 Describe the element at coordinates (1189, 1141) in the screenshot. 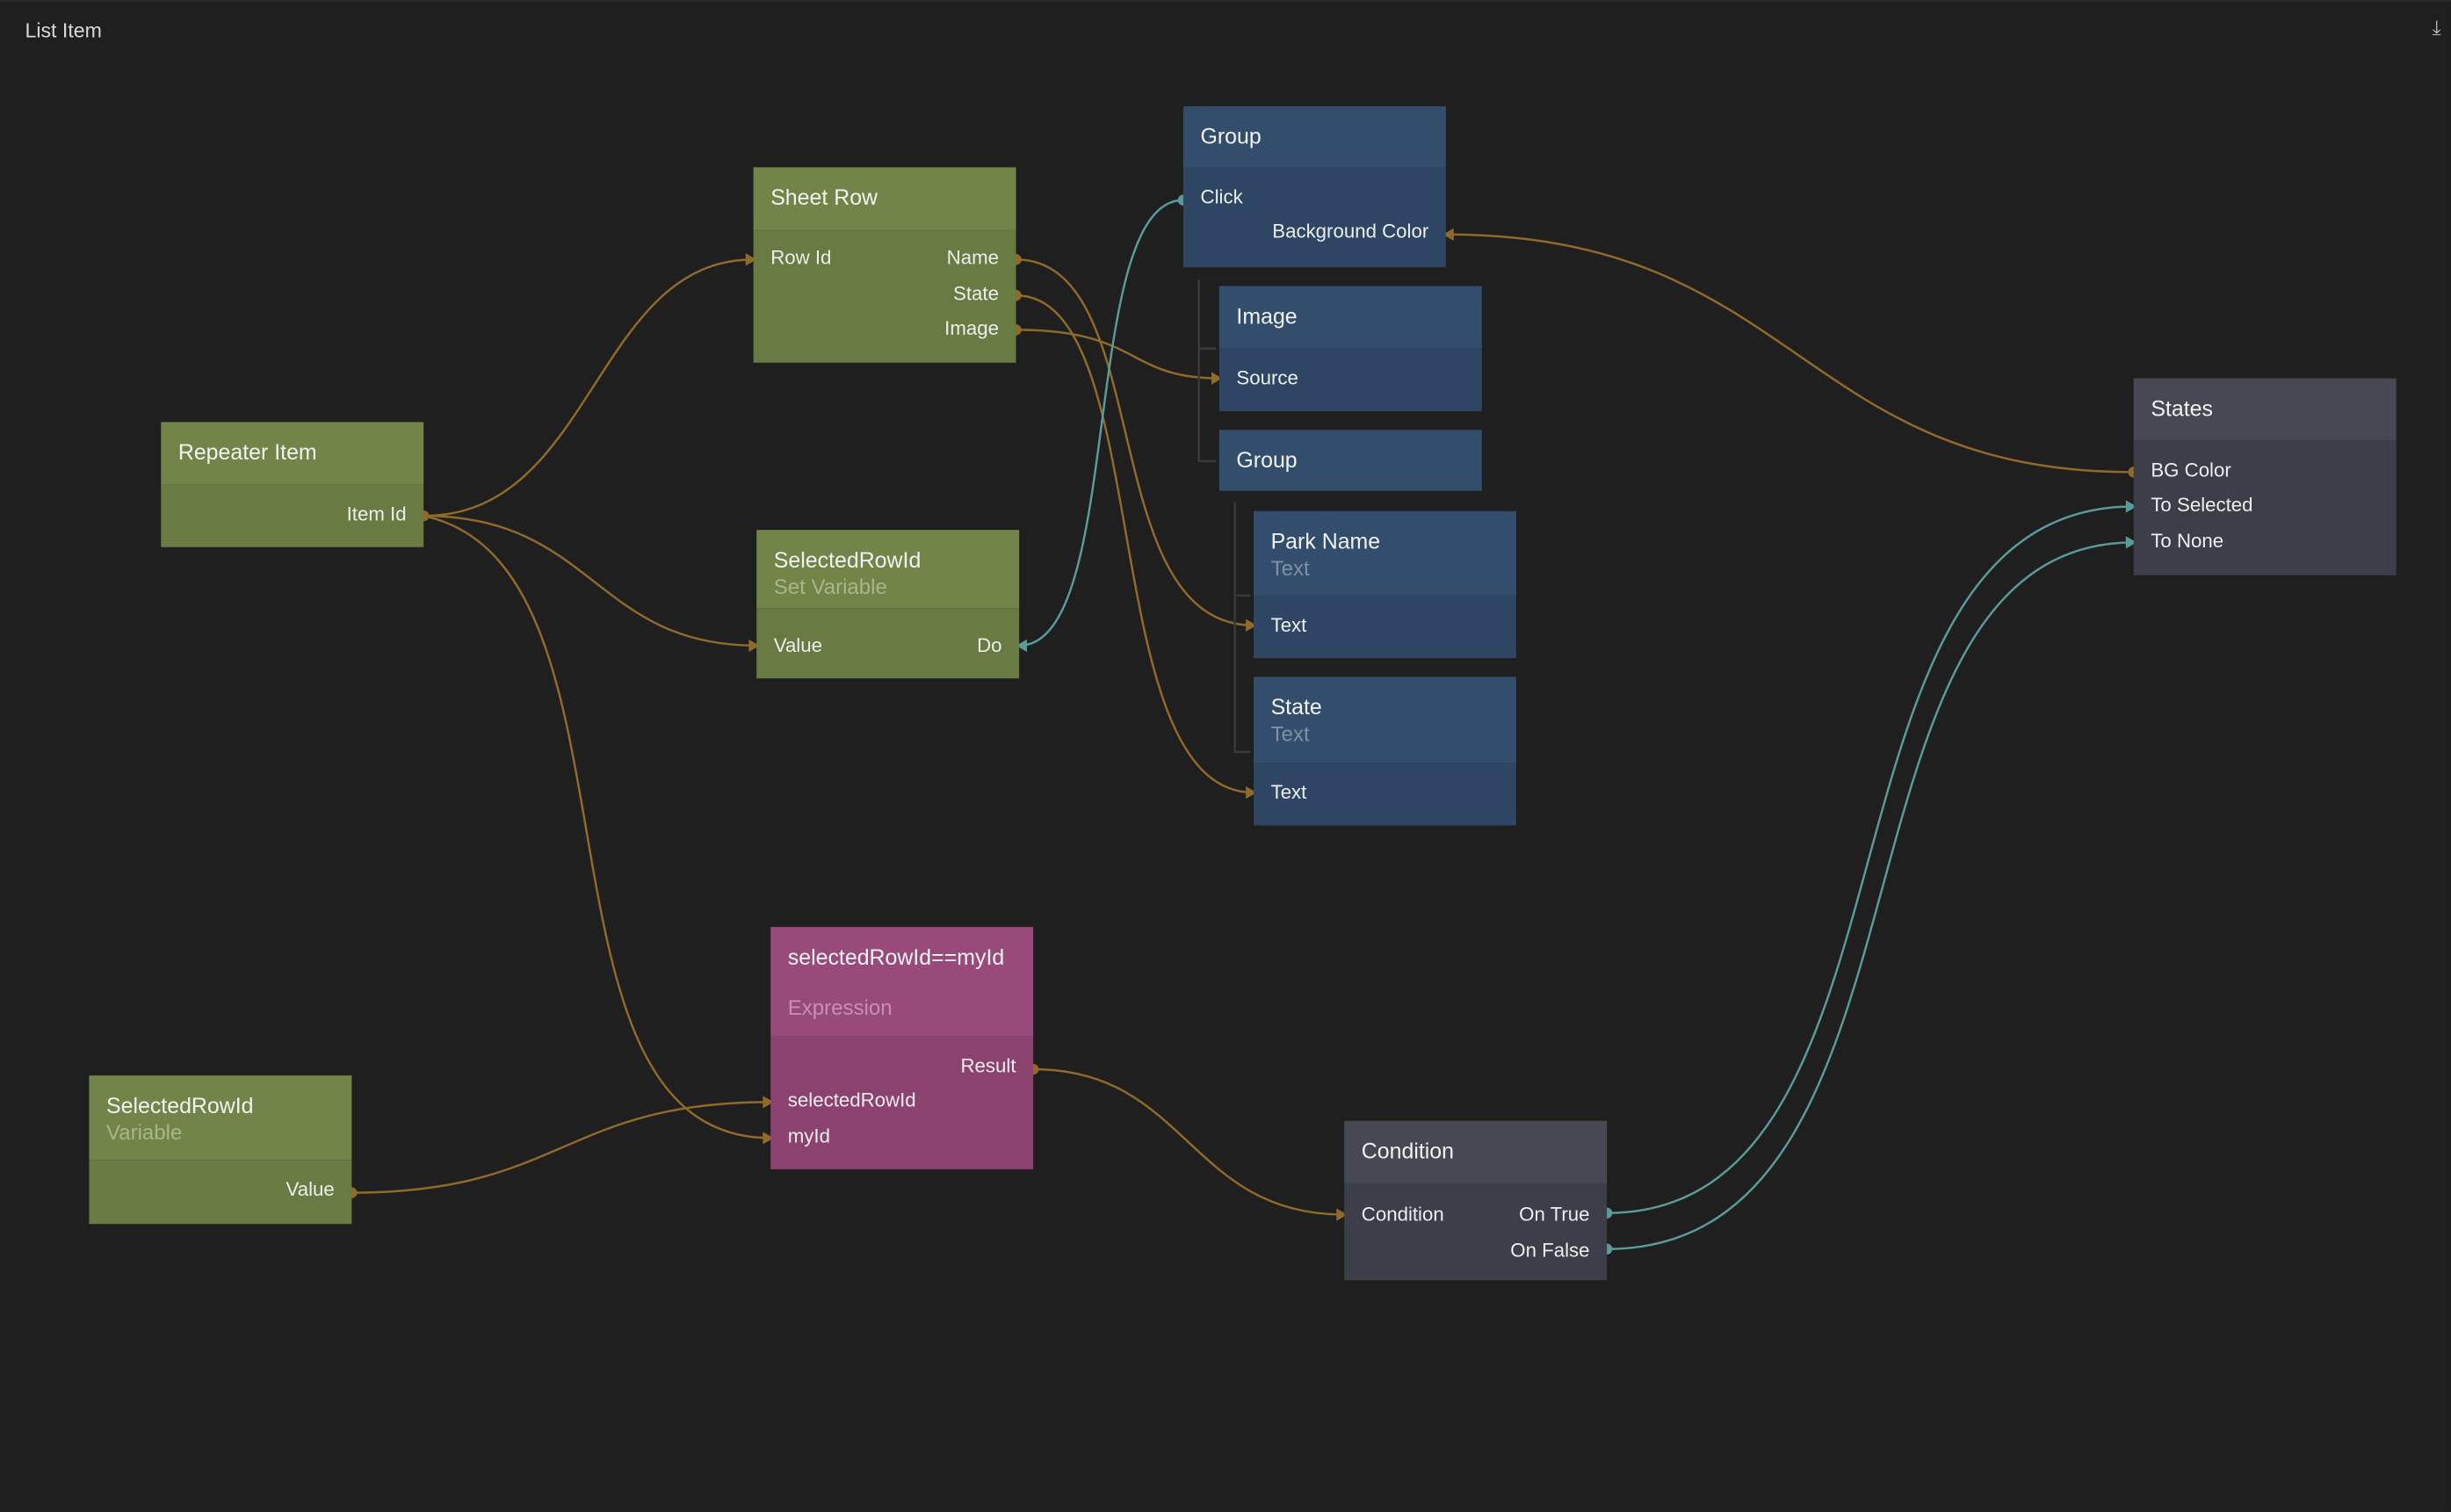

I see `wire-result-condition` at that location.